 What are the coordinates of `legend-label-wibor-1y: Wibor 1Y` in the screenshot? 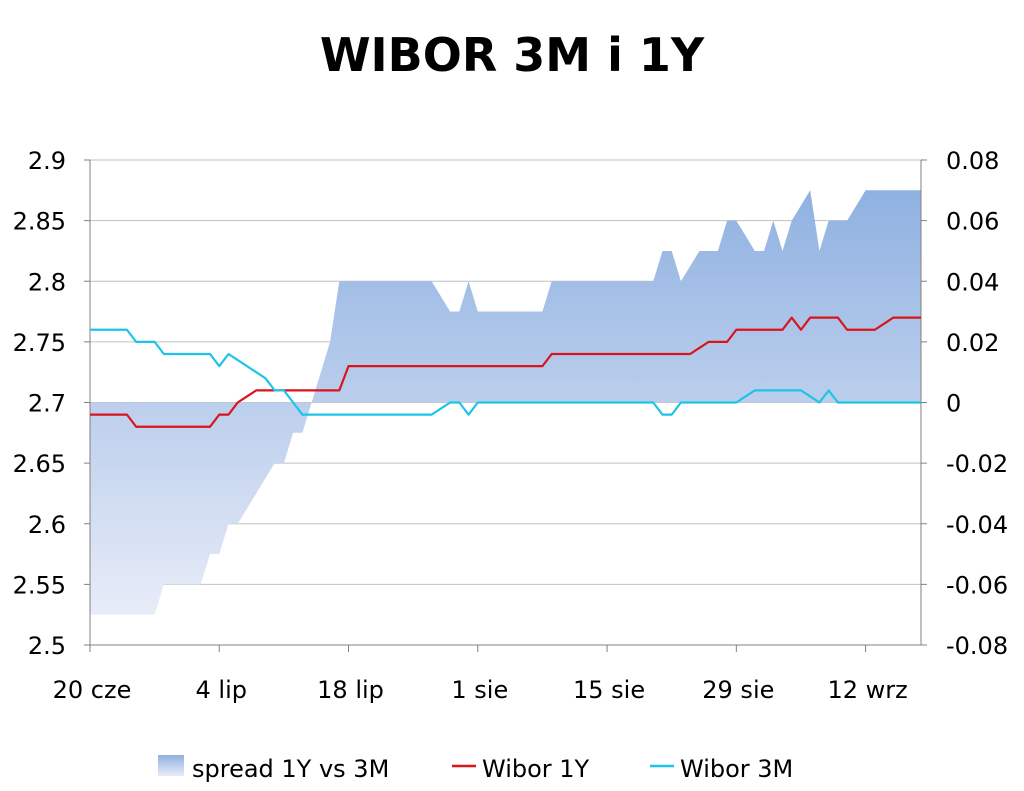 It's located at (536, 769).